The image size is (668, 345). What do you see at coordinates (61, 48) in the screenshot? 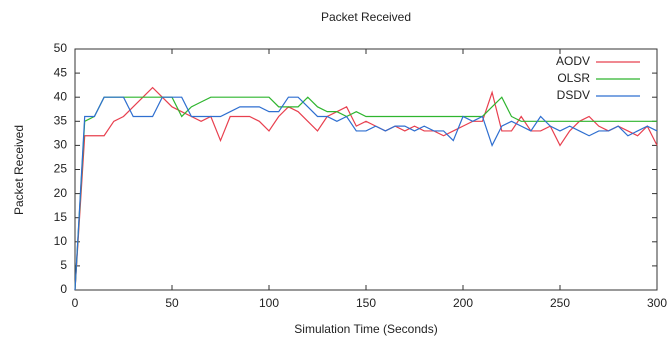
I see `y-tick-label: 50` at bounding box center [61, 48].